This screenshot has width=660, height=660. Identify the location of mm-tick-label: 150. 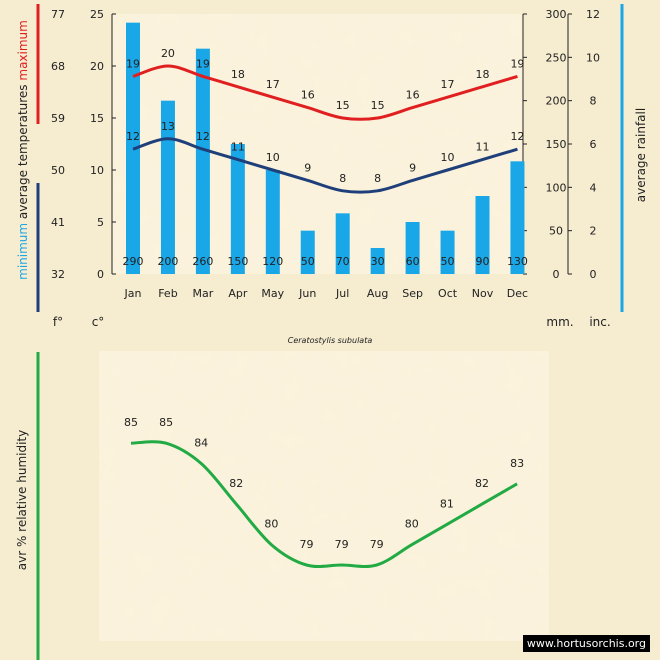
(556, 144).